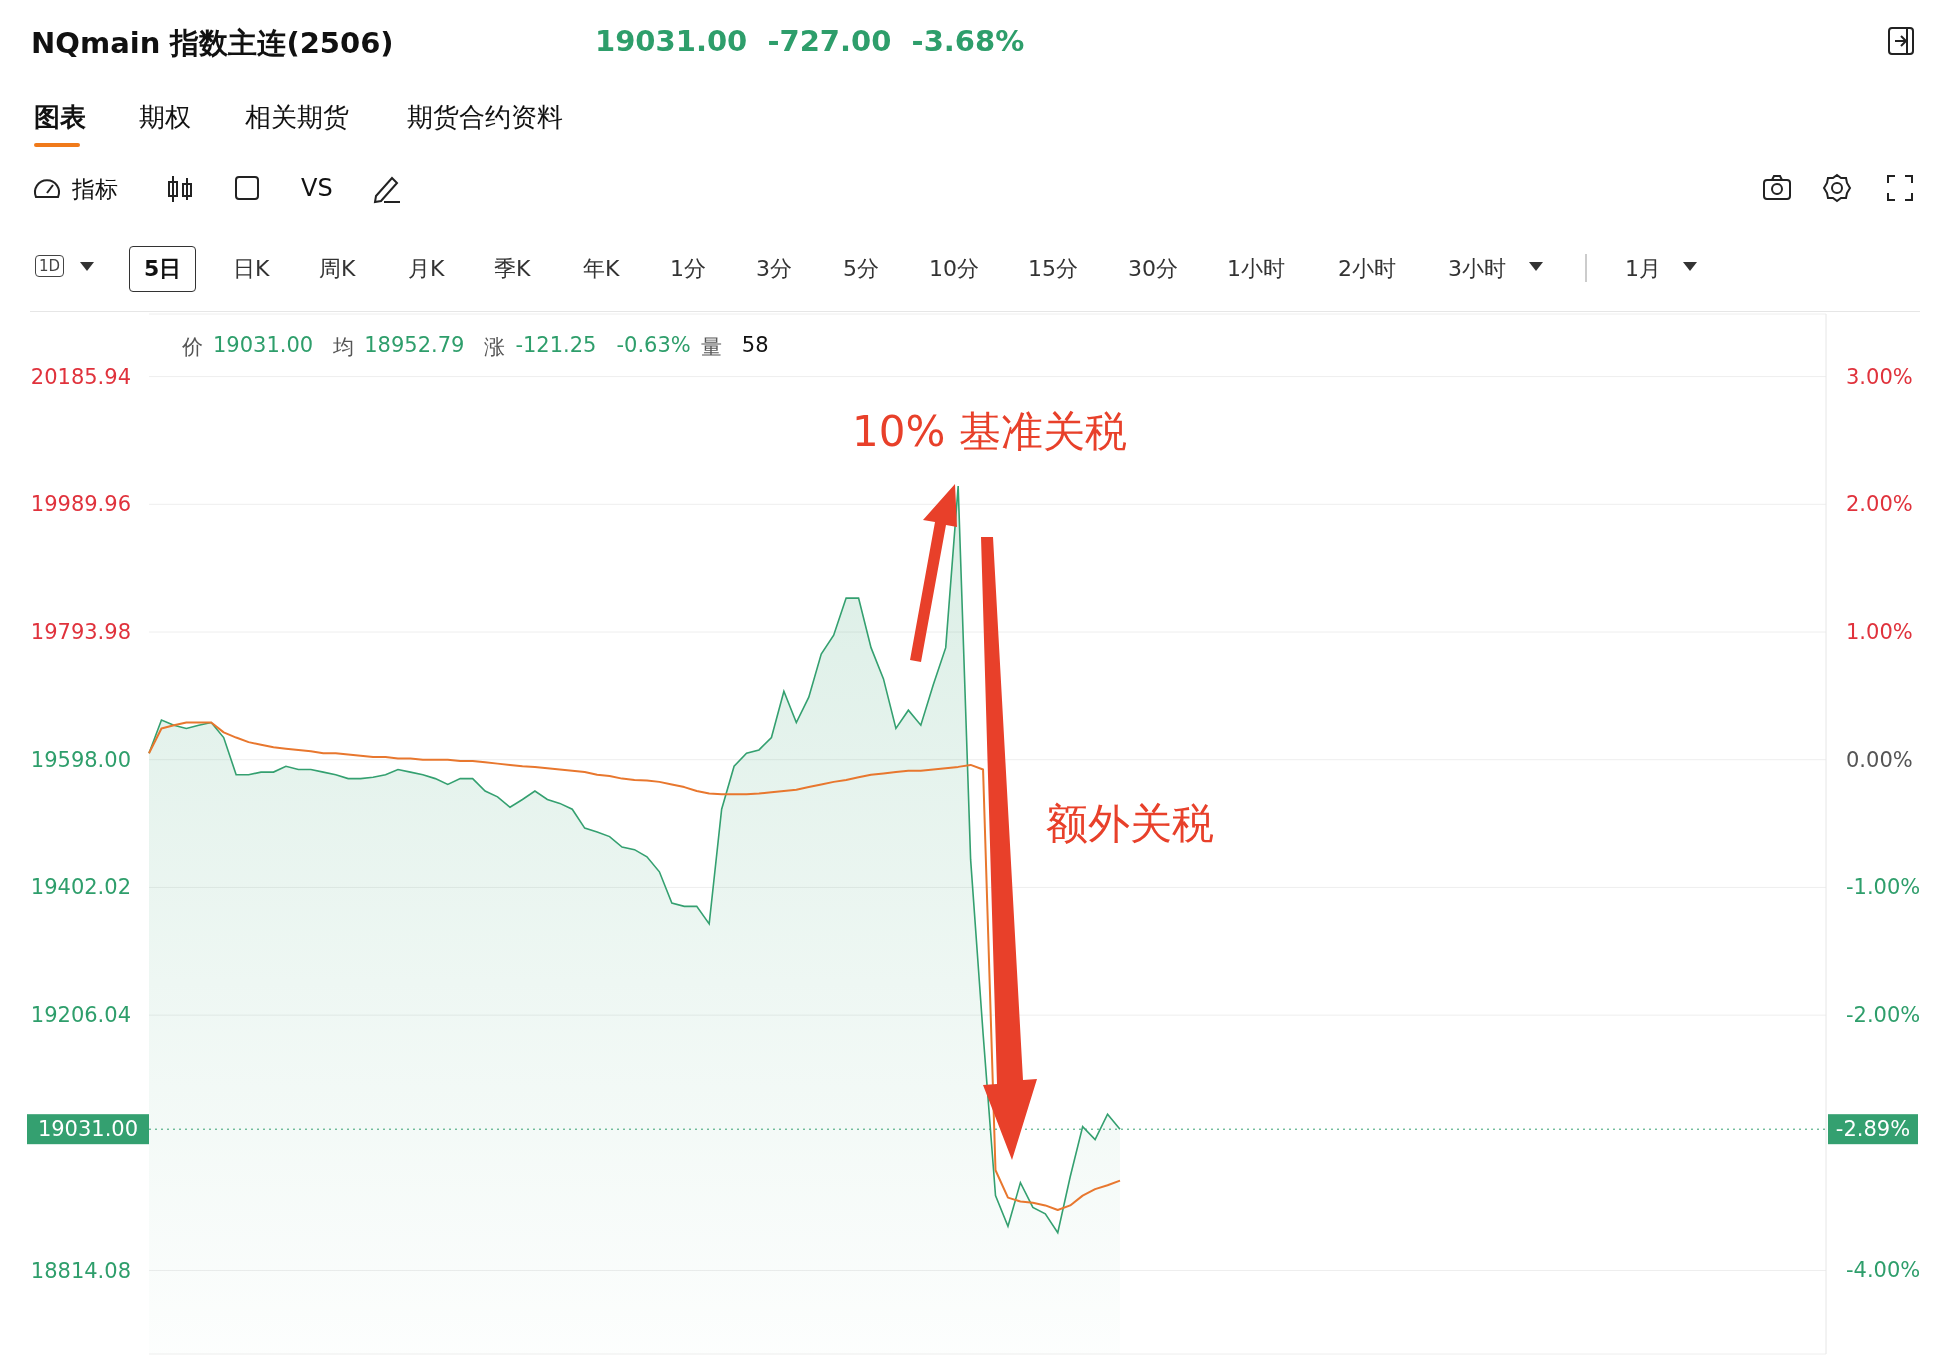 The image size is (1952, 1358). I want to click on annotation: 18952.79, so click(414, 346).